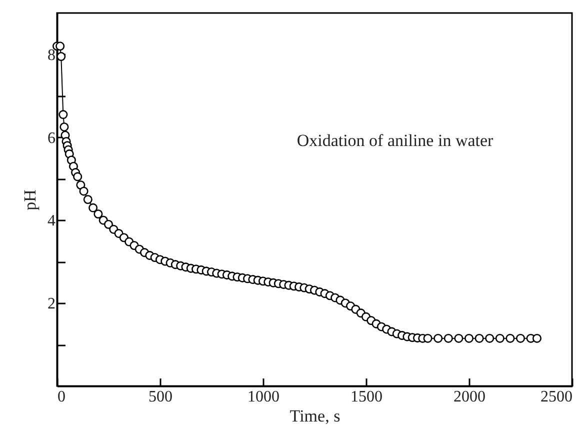  Describe the element at coordinates (395, 140) in the screenshot. I see `annotation: Oxidation of aniline in water` at that location.